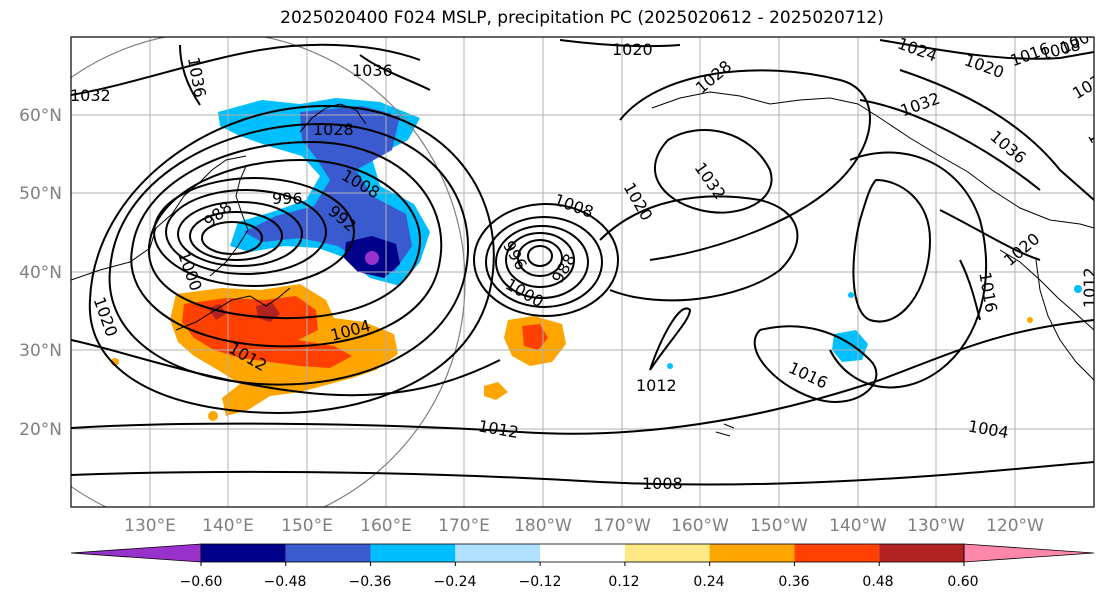 The height and width of the screenshot is (601, 1105). I want to click on lat-label: 50°N, so click(40, 194).